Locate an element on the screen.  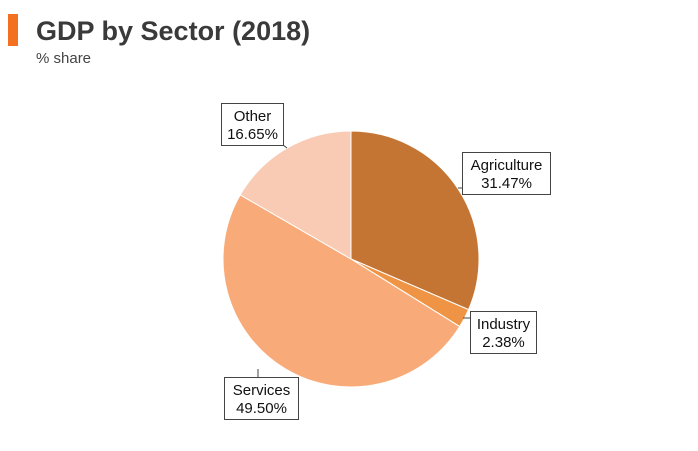
chart-subtitle: % share is located at coordinates (64, 58).